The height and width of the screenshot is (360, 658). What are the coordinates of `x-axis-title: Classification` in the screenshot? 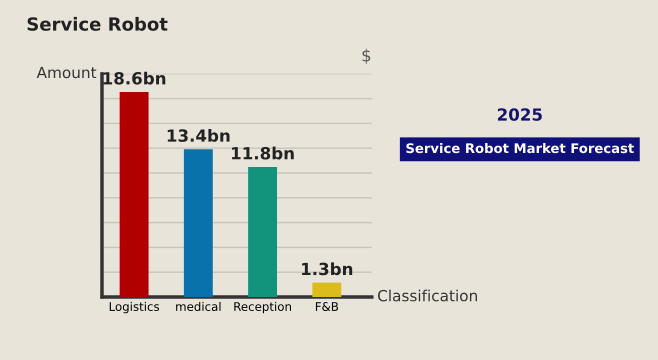 It's located at (427, 296).